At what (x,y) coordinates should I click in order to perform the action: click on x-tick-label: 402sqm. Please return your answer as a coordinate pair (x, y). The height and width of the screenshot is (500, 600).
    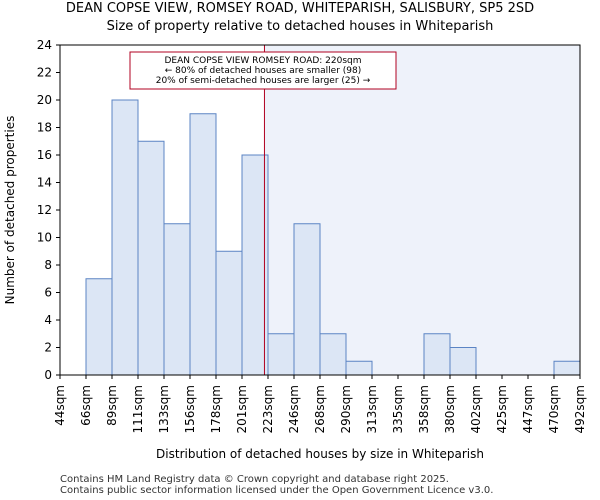
    Looking at the image, I should click on (476, 409).